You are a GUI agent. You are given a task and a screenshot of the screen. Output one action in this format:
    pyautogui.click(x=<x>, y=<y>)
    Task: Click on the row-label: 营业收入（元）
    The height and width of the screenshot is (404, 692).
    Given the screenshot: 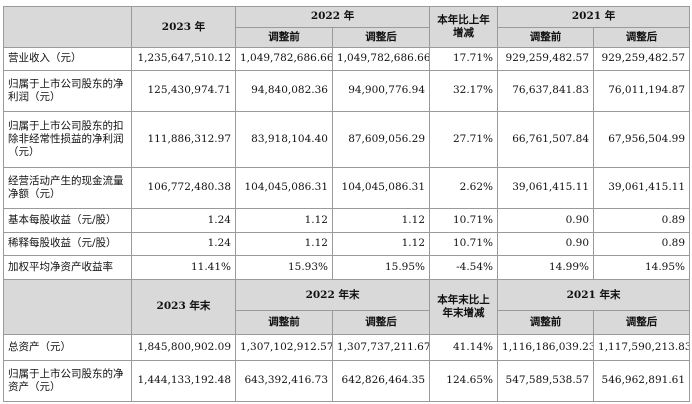 What is the action you would take?
    pyautogui.click(x=67, y=59)
    